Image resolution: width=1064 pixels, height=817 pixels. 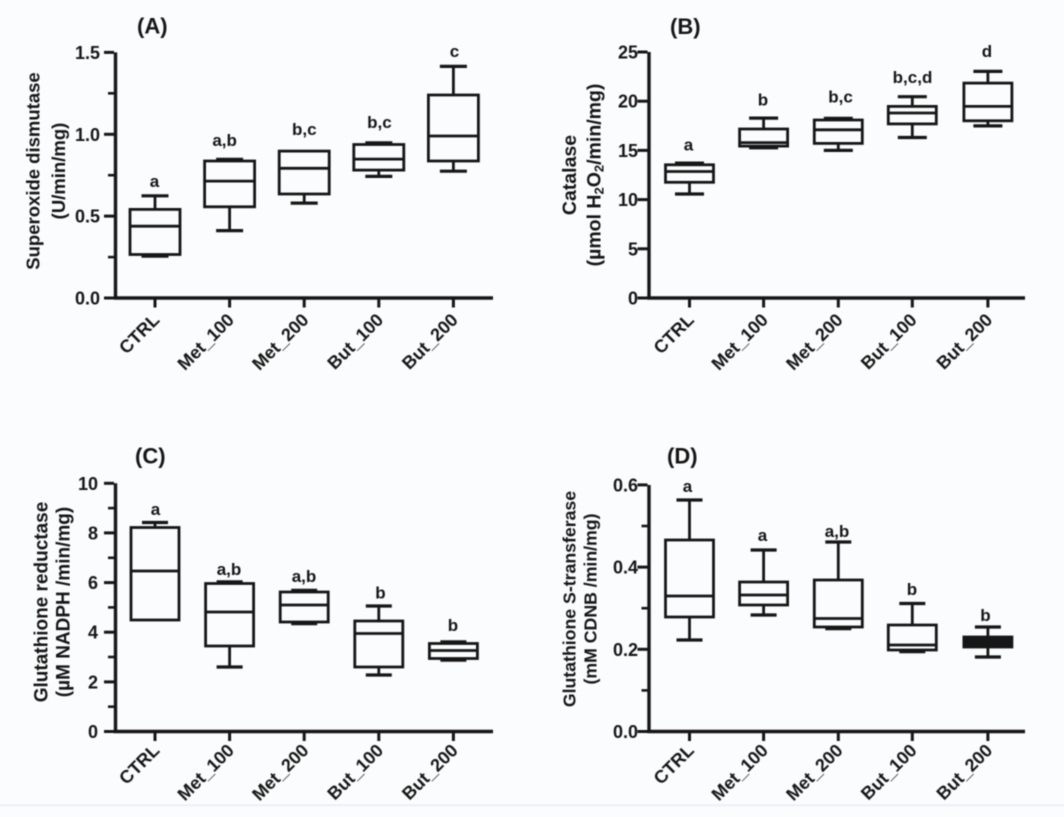 What do you see at coordinates (33, 170) in the screenshot?
I see `svg-text: Superoxide dismutase` at bounding box center [33, 170].